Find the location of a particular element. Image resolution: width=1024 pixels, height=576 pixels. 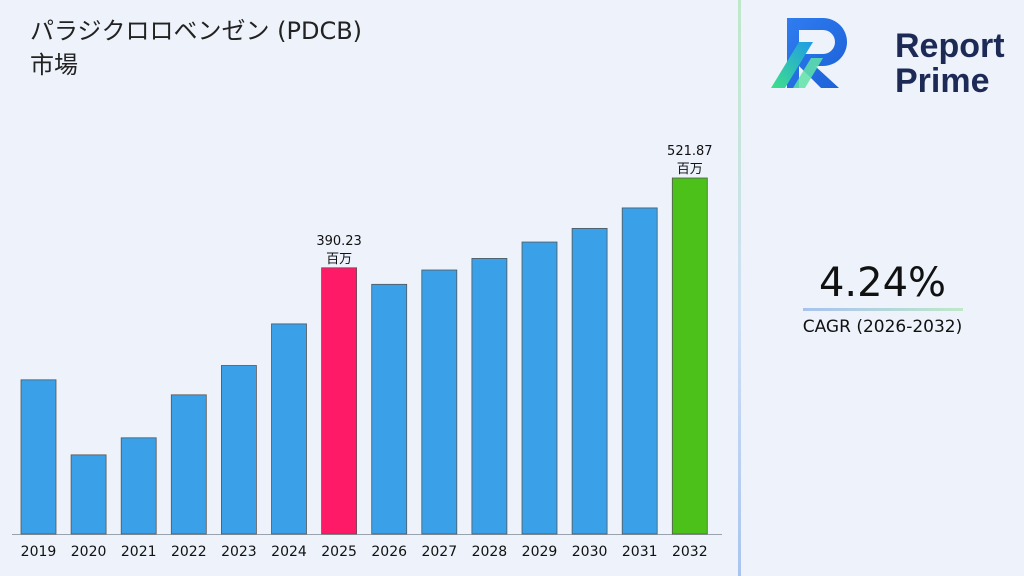

x-tick-label-2019: 2019 is located at coordinates (39, 552).